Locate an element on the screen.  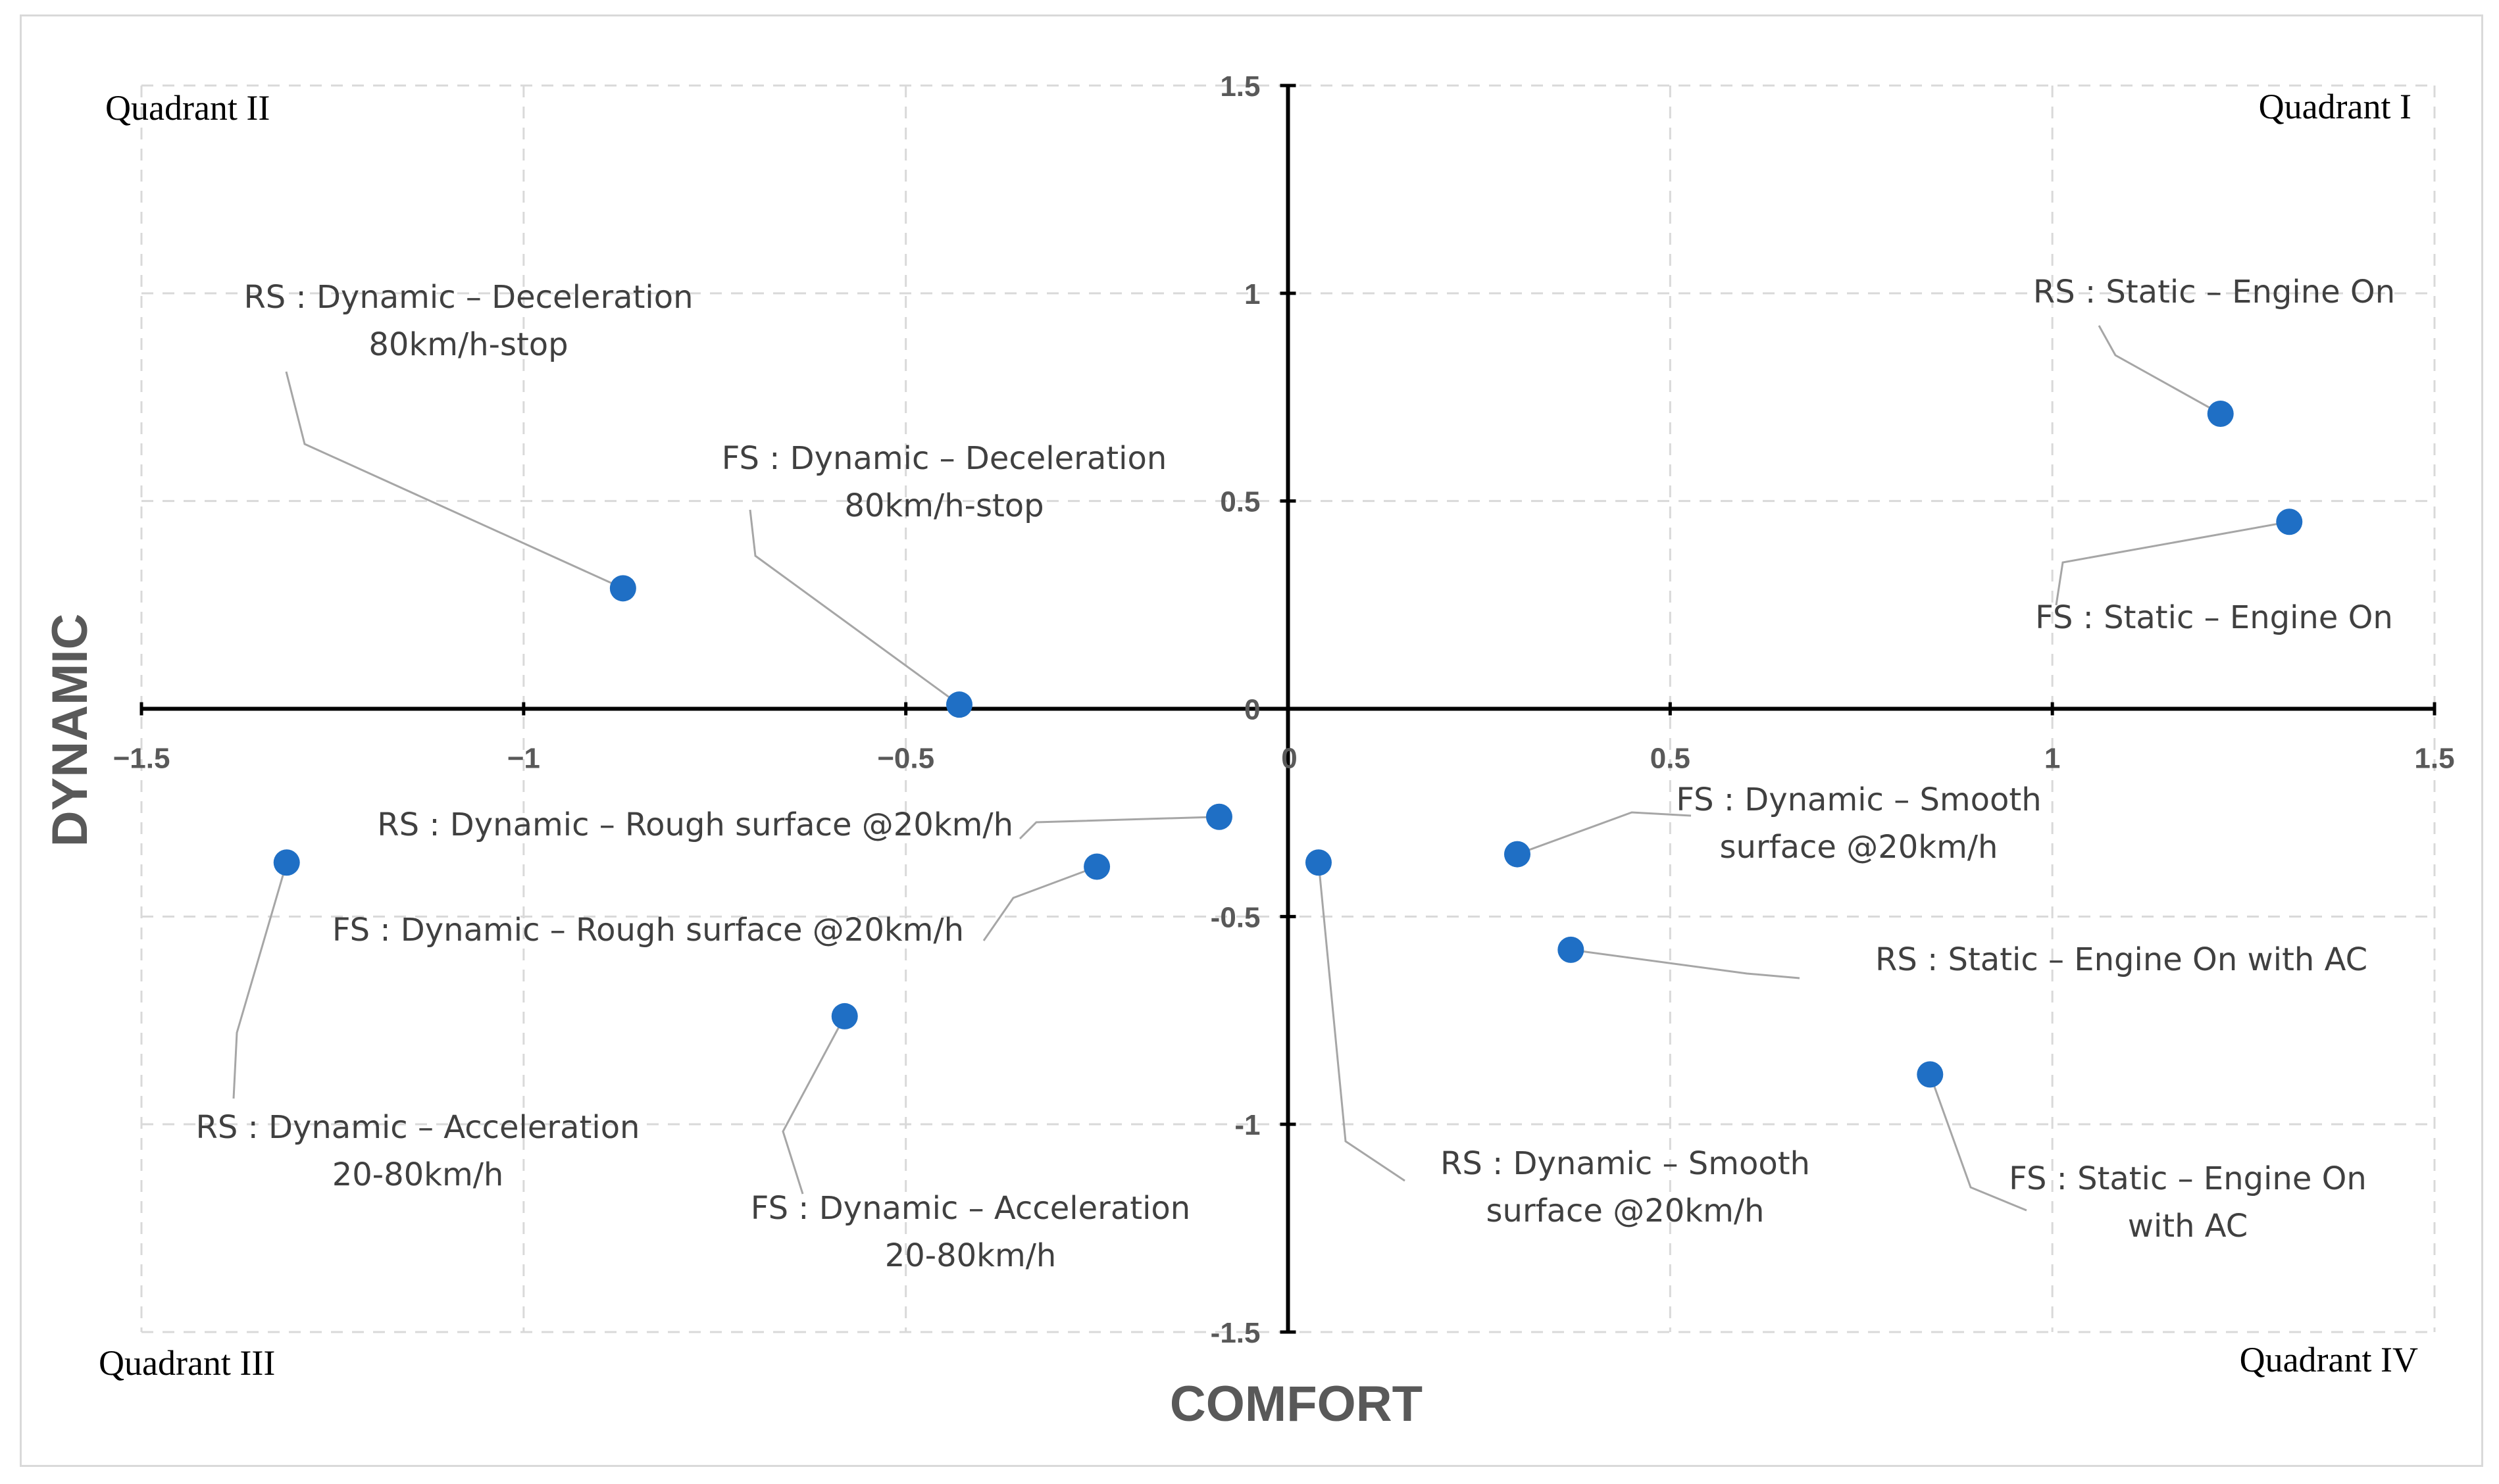
quadrant-iv-label: Quadrant IV is located at coordinates (2329, 1359).